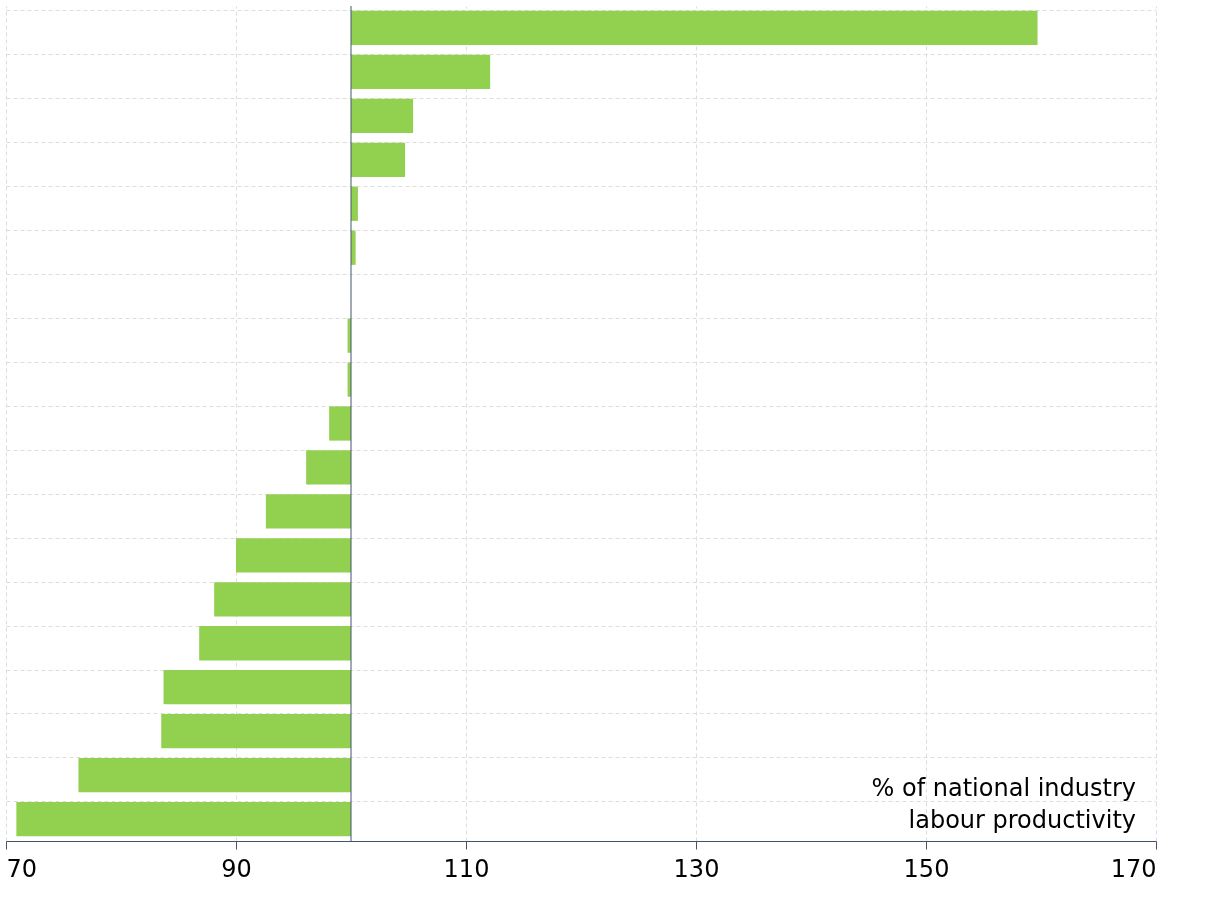 The image size is (1212, 898). What do you see at coordinates (1133, 868) in the screenshot?
I see `x-tick-label: 170` at bounding box center [1133, 868].